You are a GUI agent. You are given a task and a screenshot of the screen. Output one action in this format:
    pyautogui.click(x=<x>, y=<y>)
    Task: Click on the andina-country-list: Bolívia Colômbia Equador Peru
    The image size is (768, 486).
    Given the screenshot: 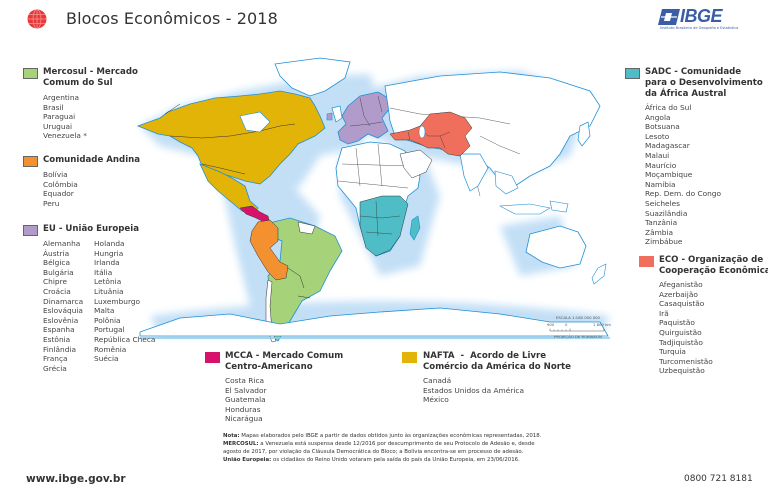 What is the action you would take?
    pyautogui.click(x=60, y=189)
    